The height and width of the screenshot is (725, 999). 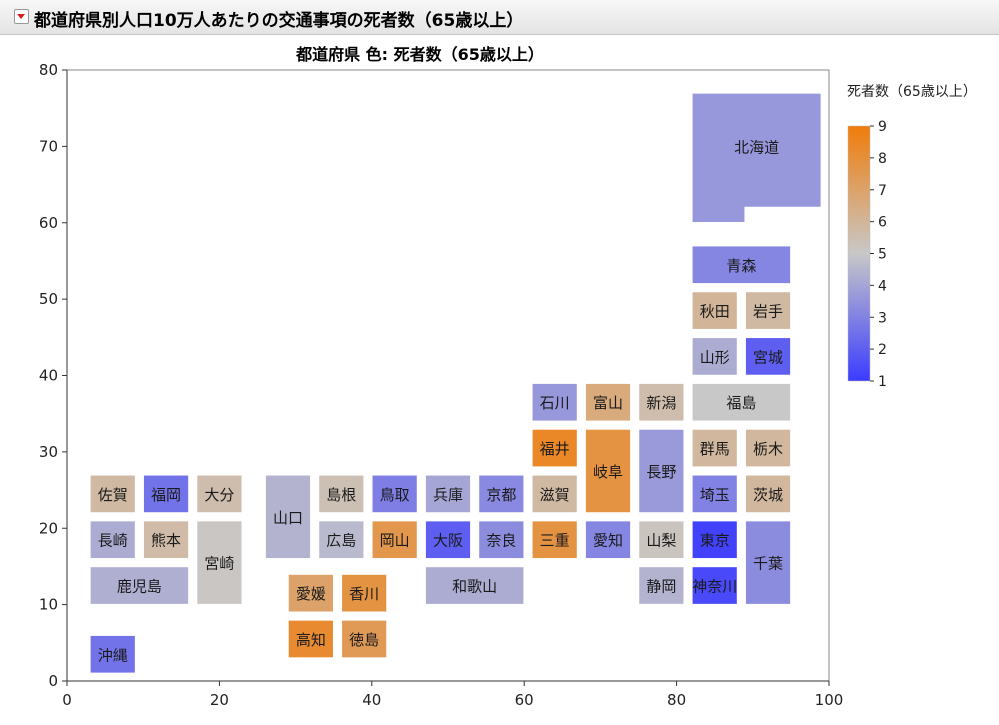 I want to click on tile-沖縄: 沖縄, so click(x=113, y=654).